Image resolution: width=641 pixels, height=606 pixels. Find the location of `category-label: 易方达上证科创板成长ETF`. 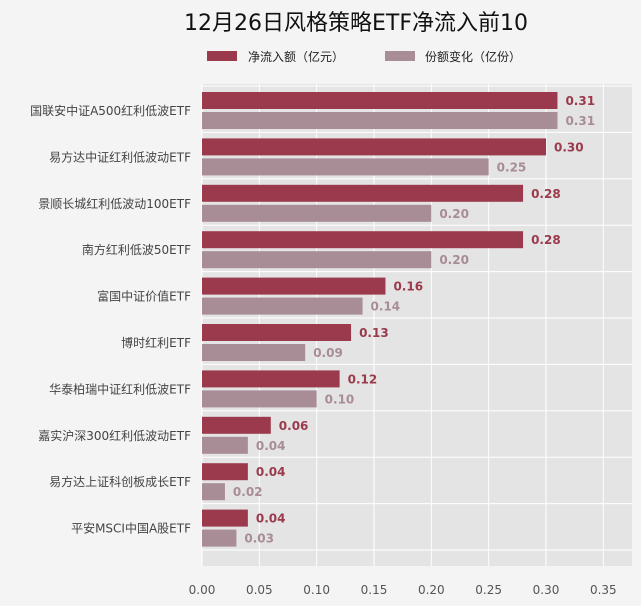

category-label: 易方达上证科创板成长ETF is located at coordinates (120, 481).